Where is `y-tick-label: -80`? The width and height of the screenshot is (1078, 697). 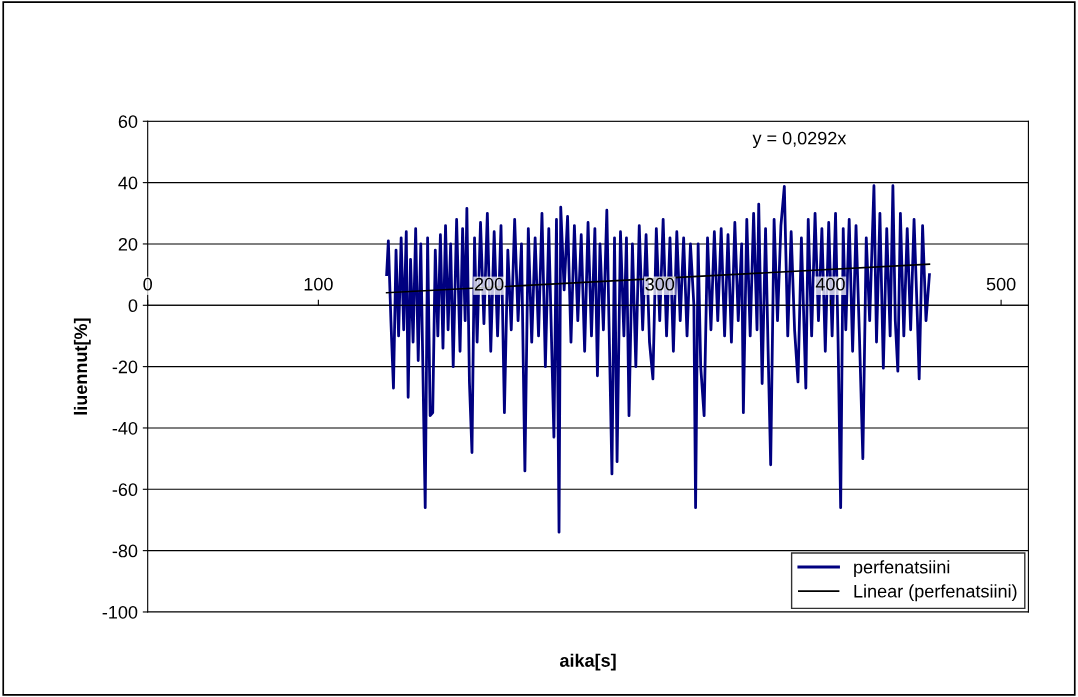 y-tick-label: -80 is located at coordinates (125, 551).